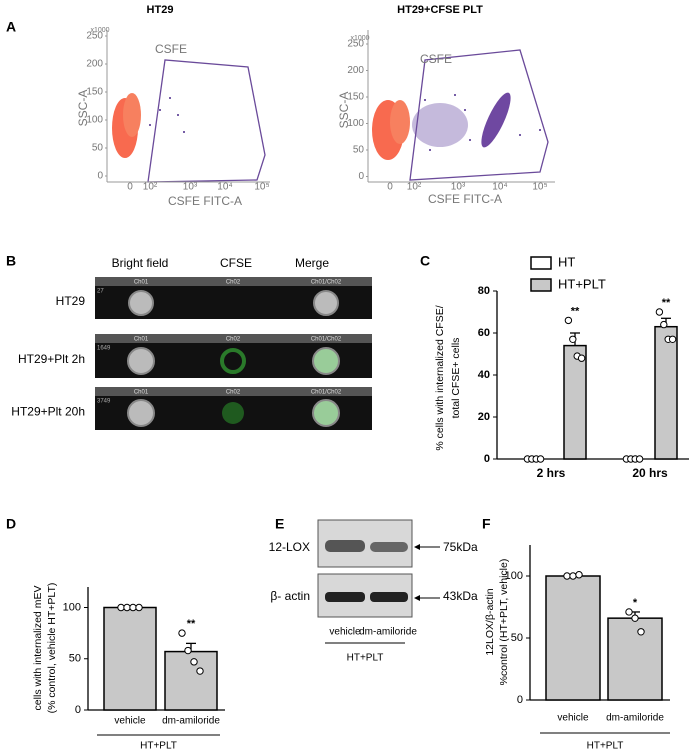  Describe the element at coordinates (191, 721) in the screenshot. I see `x-tick-label: dm-amiloride` at that location.